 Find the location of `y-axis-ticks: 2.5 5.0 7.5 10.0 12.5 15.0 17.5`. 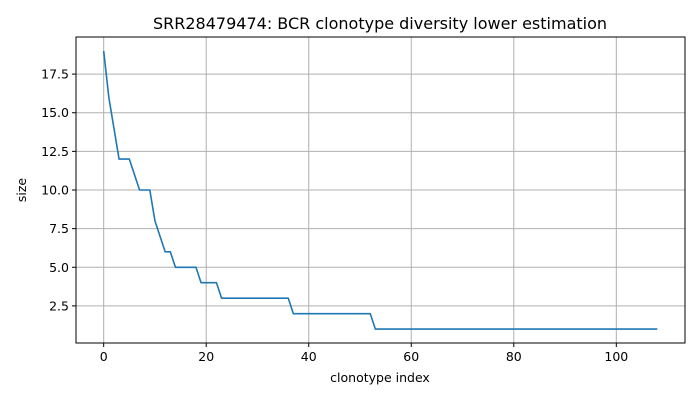

y-axis-ticks: 2.5 5.0 7.5 10.0 12.5 15.0 17.5 is located at coordinates (58, 190).